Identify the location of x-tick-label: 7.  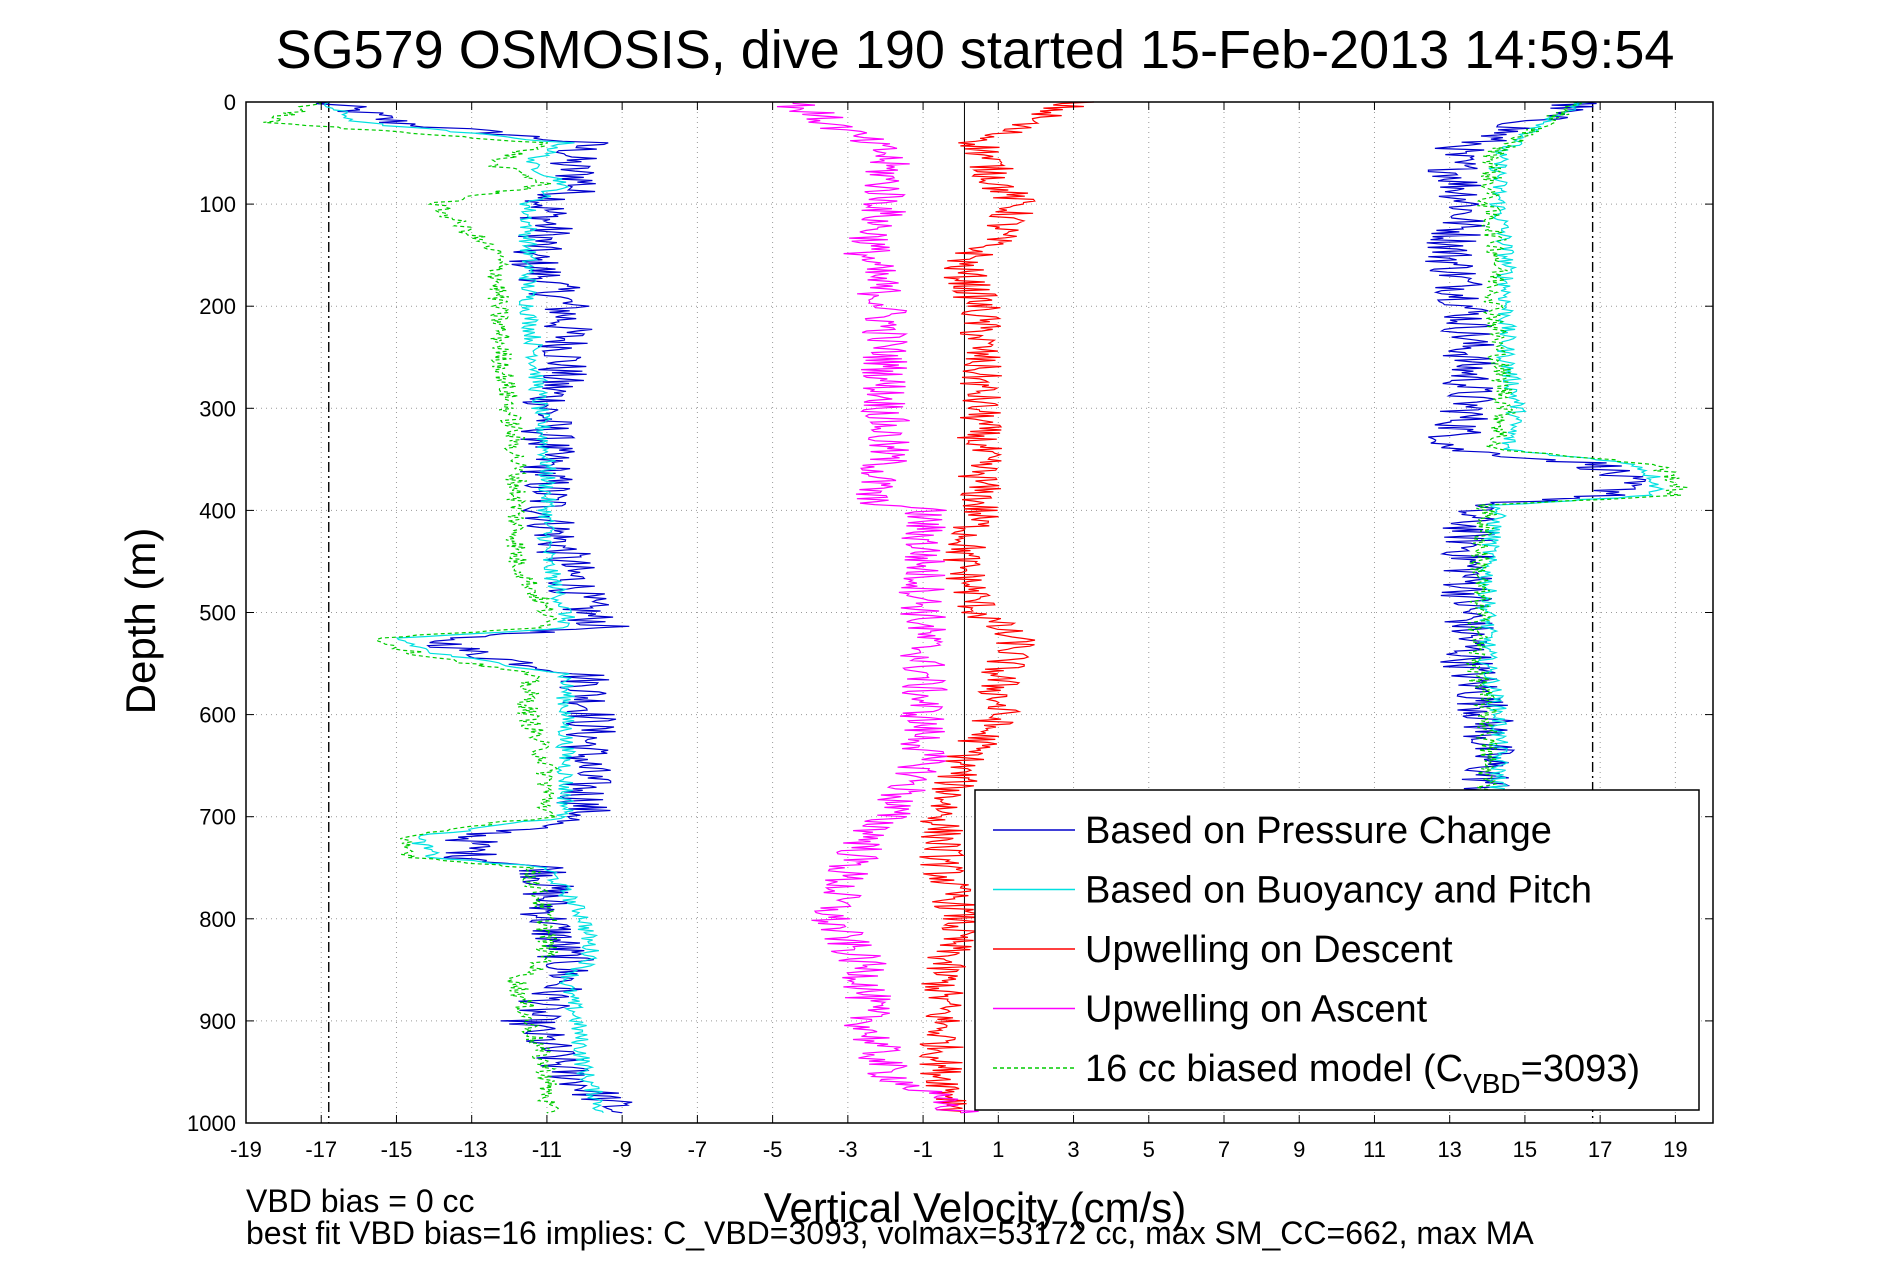
(1224, 1149).